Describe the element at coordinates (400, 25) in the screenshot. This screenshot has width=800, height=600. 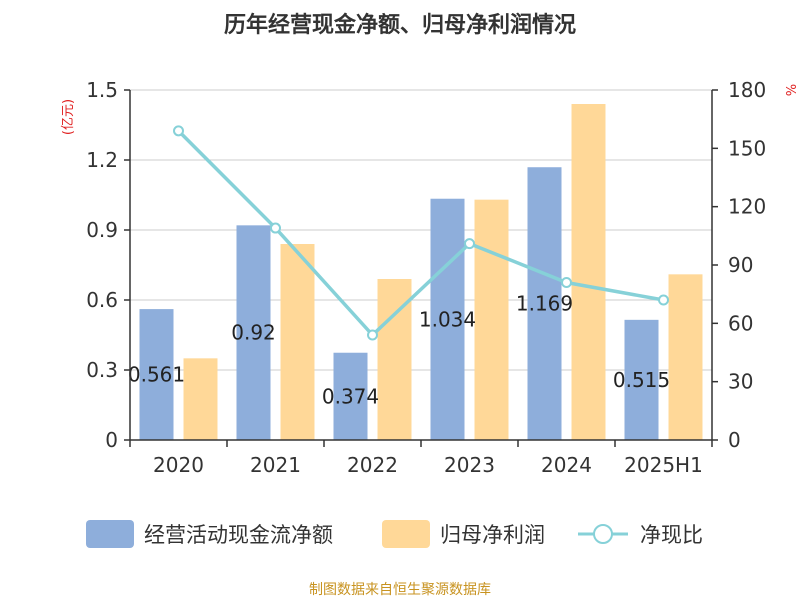
I see `chart-title: 历年经营现金净额、归母净利润情况` at that location.